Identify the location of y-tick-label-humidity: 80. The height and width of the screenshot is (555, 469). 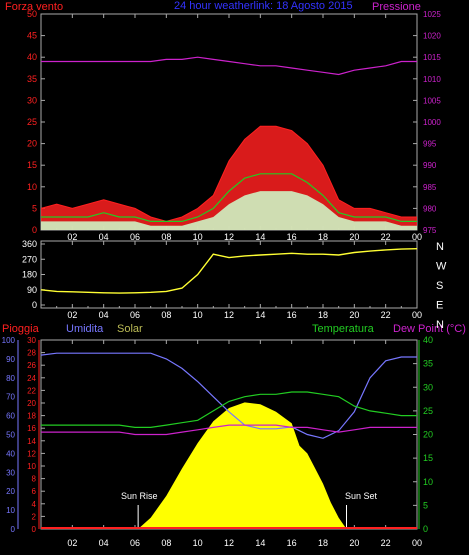
(10, 378).